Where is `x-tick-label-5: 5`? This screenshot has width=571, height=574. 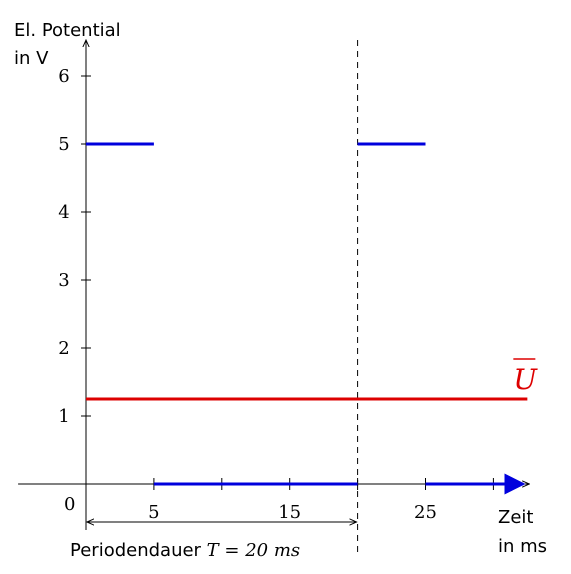 x-tick-label-5: 5 is located at coordinates (153, 512).